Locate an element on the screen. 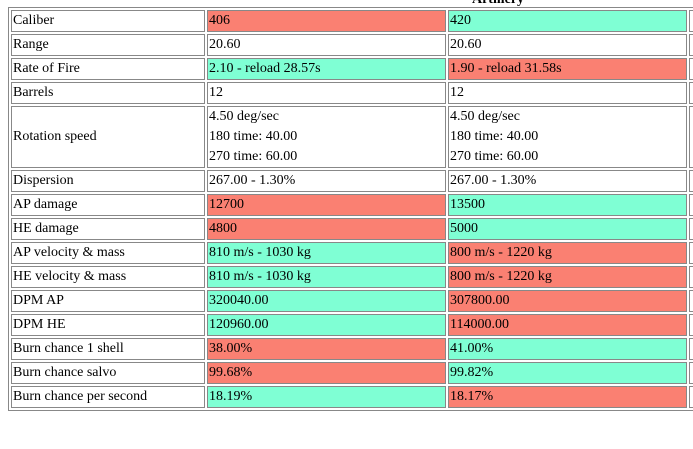 The width and height of the screenshot is (693, 449). row-label: HE velocity & mass is located at coordinates (108, 277).